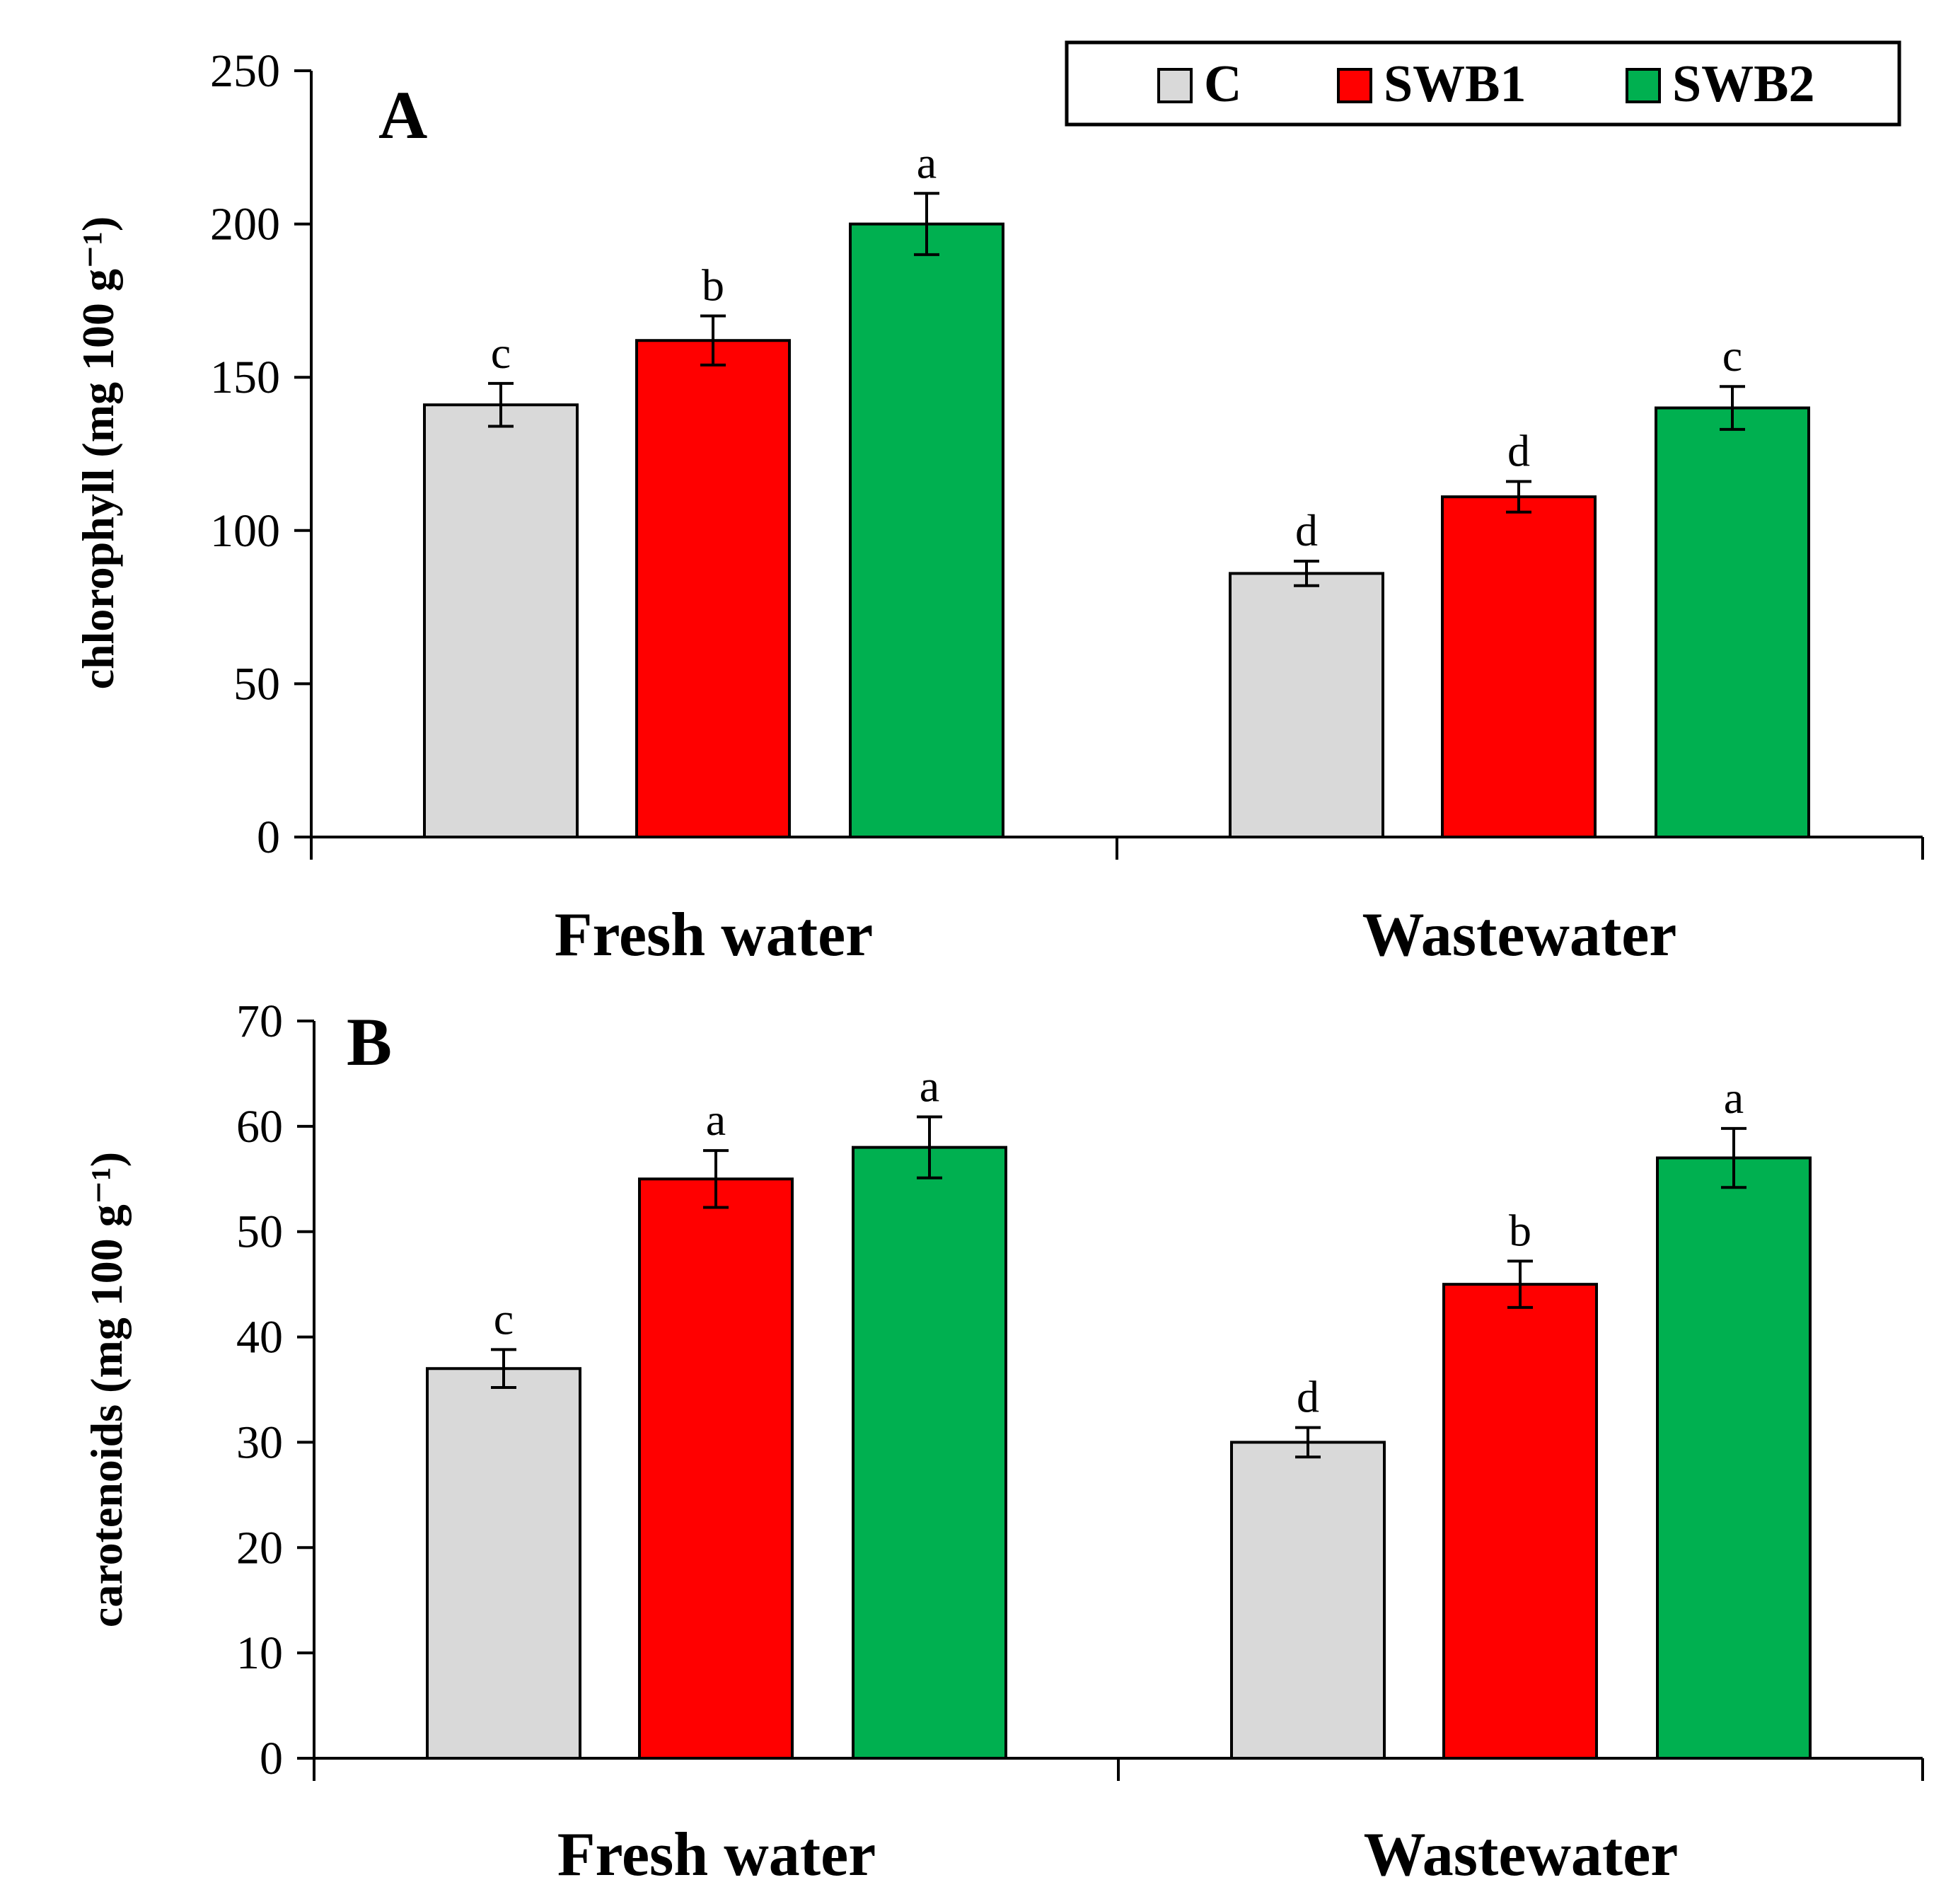  I want to click on legend-label: SWB2, so click(1744, 84).